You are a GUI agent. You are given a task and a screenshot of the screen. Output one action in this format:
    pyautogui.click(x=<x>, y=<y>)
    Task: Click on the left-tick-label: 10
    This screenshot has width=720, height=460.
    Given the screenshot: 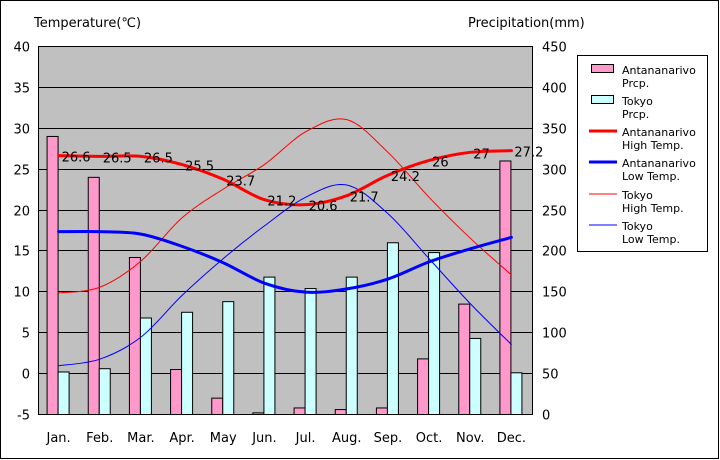 What is the action you would take?
    pyautogui.click(x=21, y=293)
    